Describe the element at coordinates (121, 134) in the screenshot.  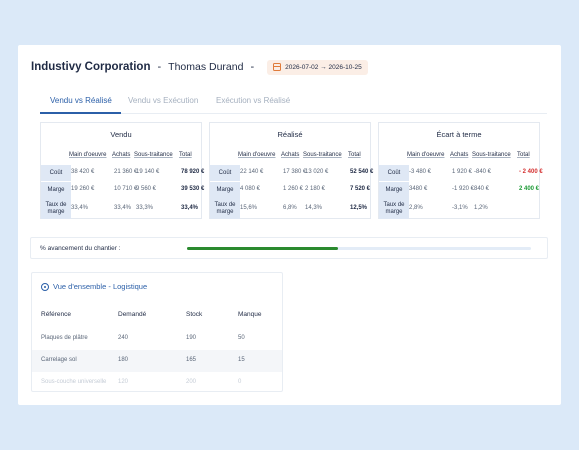
I see `block-title-vendu: Vendu` at that location.